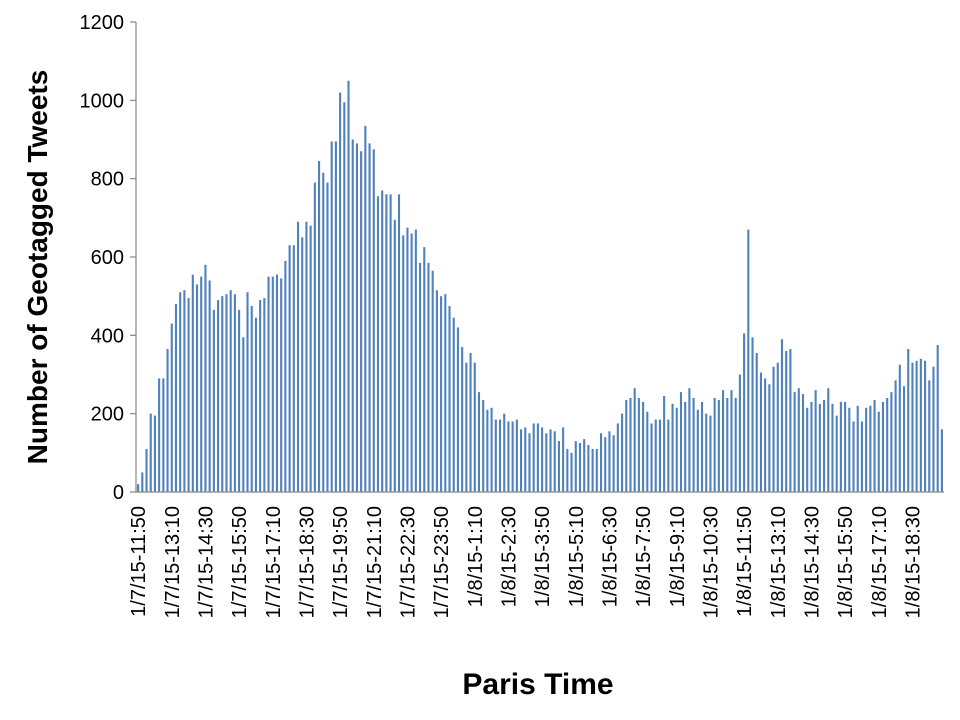 This screenshot has height=720, width=960. I want to click on x-axis-title: Paris Time, so click(537, 684).